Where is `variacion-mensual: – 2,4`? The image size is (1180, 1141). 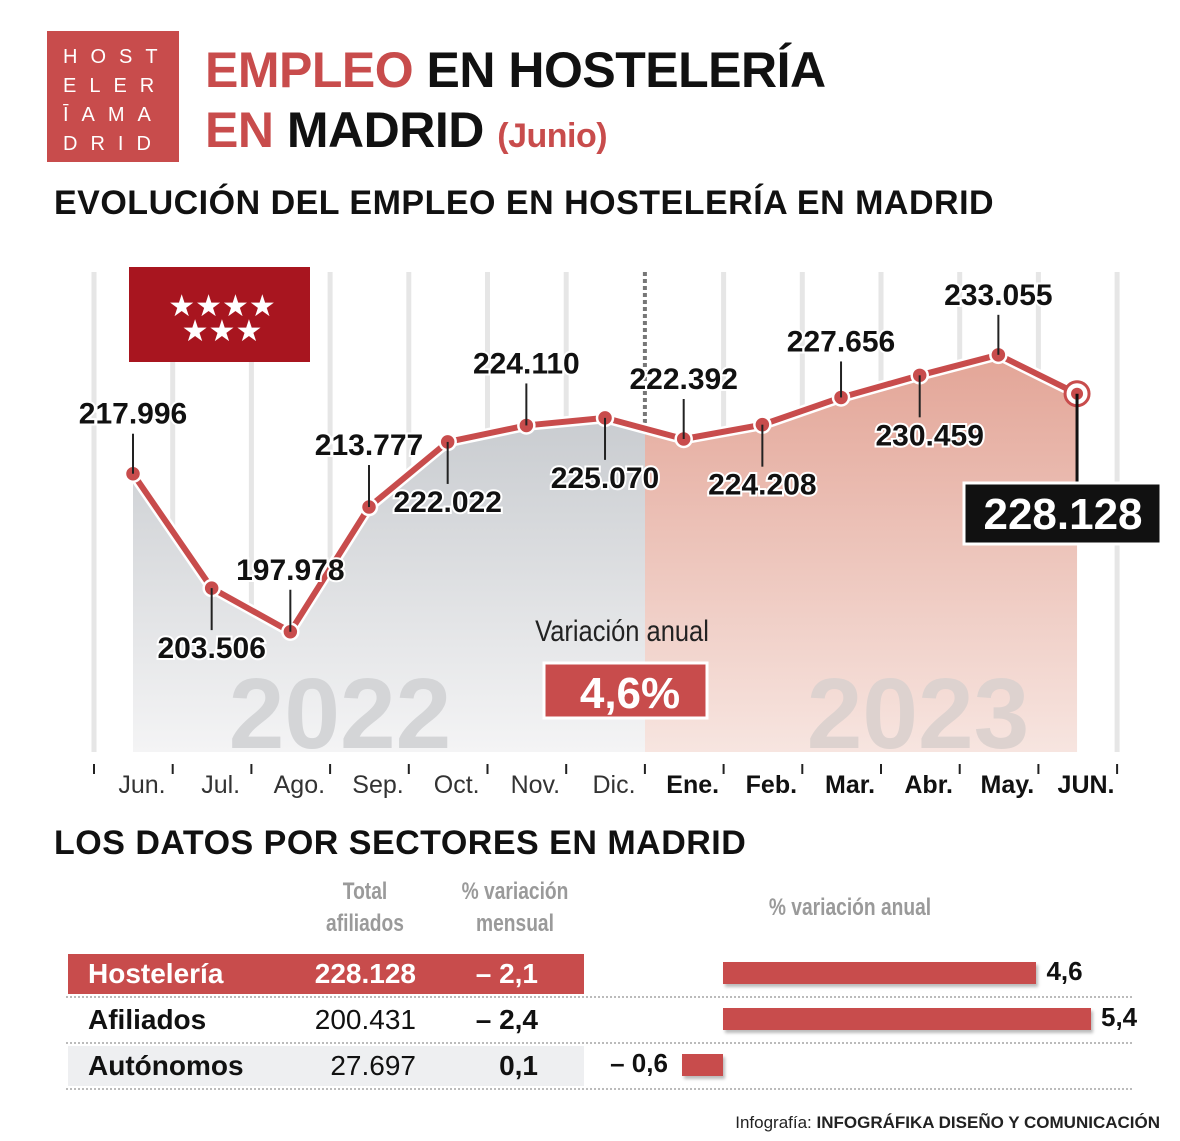 variacion-mensual: – 2,4 is located at coordinates (506, 1019).